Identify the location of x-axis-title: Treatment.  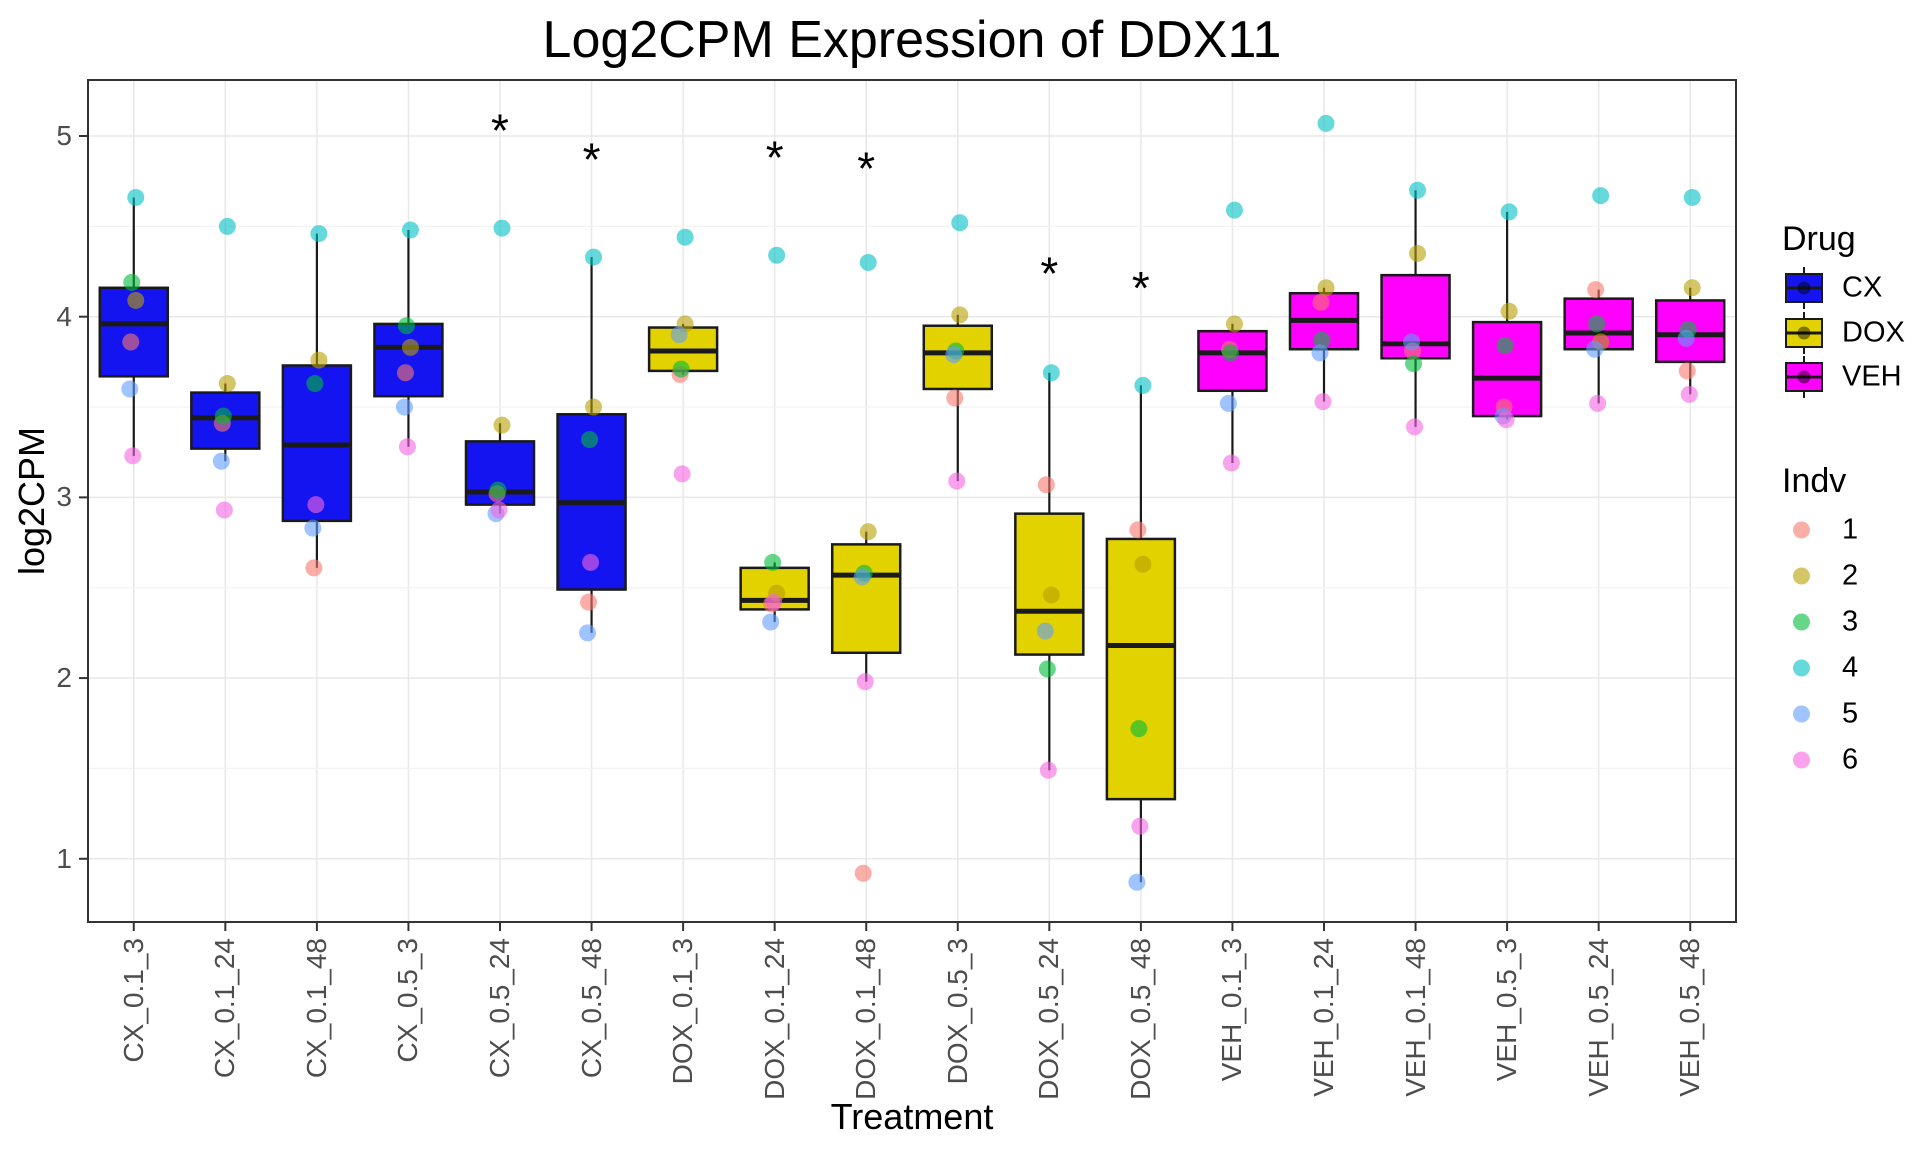
(912, 1116).